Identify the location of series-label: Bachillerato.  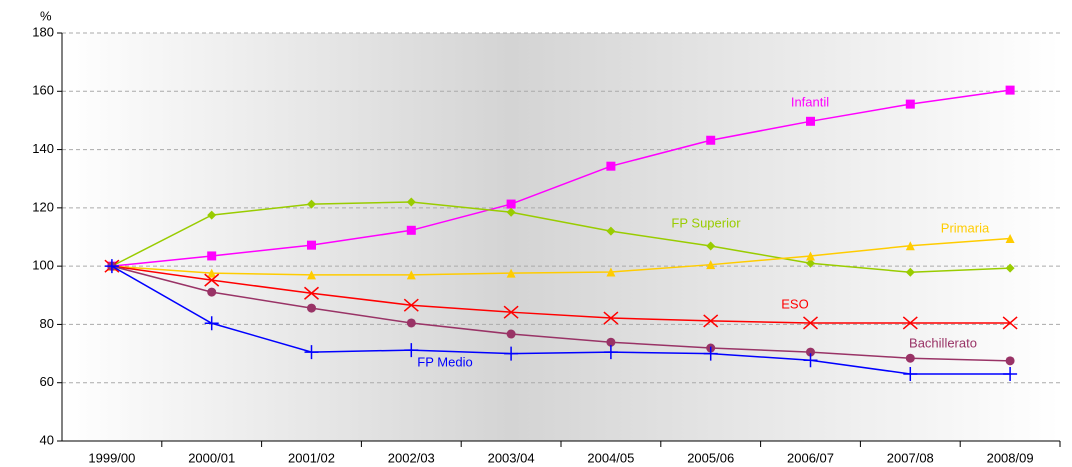
(943, 342).